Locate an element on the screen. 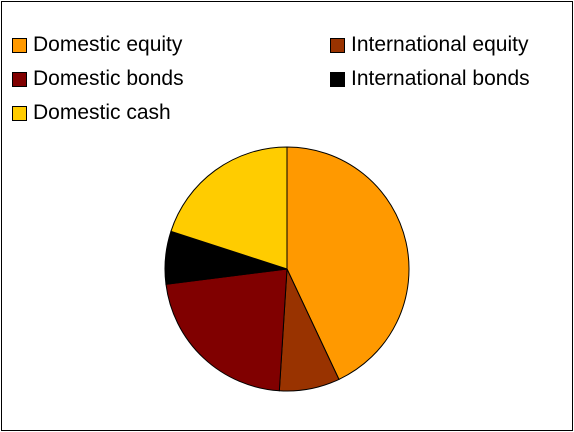  legend-item-international-bonds: International bonds is located at coordinates (430, 79).